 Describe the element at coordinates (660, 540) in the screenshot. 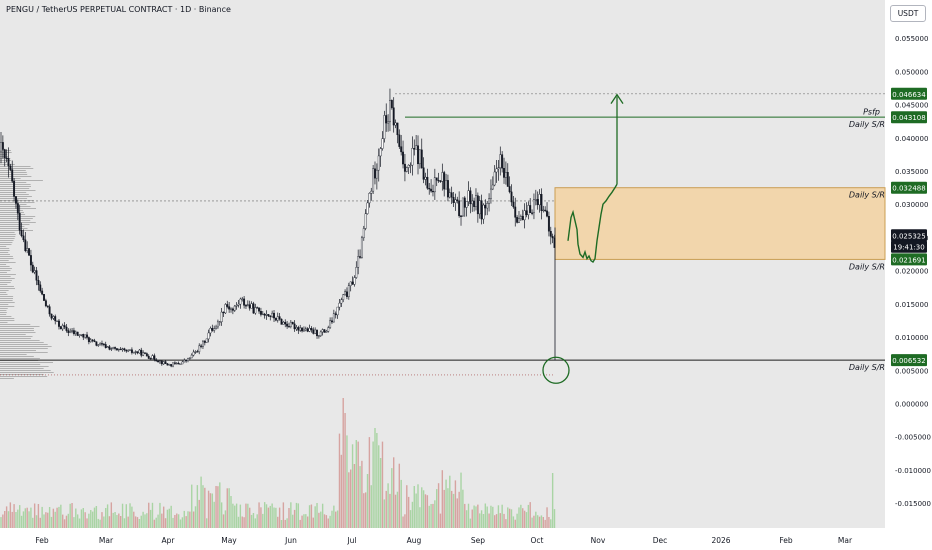

I see `time-tick-label: Dec` at that location.